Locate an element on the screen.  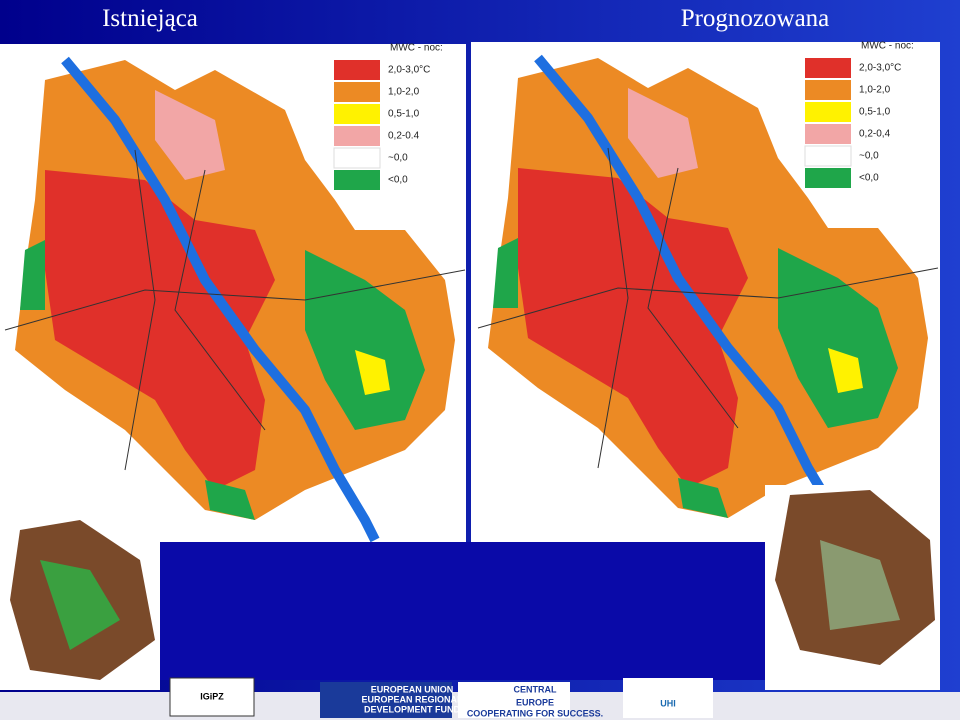
logo-text: IGiPZ is located at coordinates (212, 696).